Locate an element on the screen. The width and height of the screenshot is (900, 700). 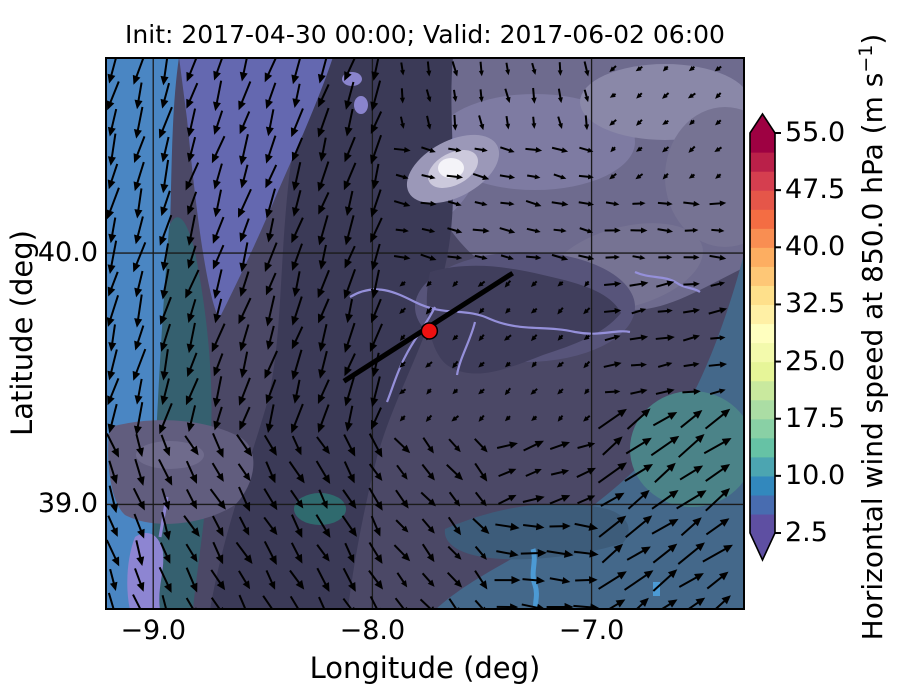
colorbar-tick-label: 25.0 is located at coordinates (815, 361).